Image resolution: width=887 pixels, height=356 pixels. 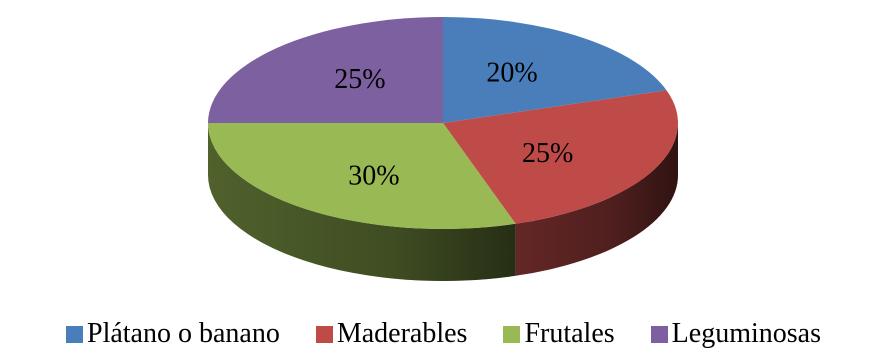 I want to click on legend-item: Frutales, so click(x=559, y=334).